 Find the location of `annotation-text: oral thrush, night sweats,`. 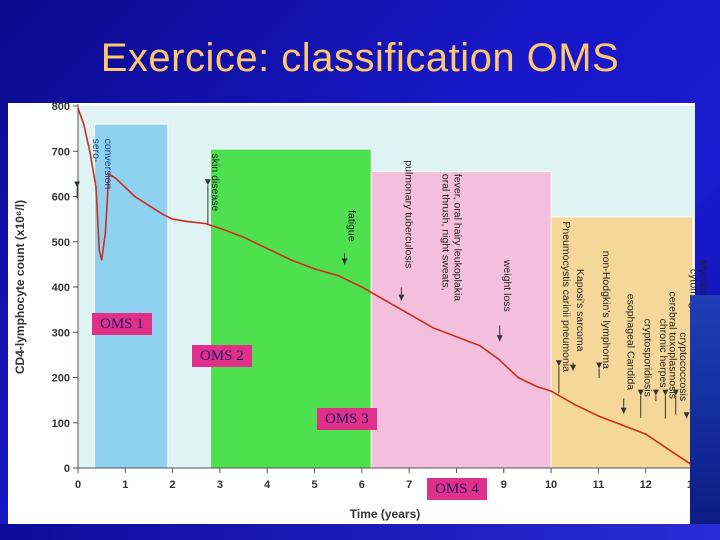

annotation-text: oral thrush, night sweats, is located at coordinates (445, 232).